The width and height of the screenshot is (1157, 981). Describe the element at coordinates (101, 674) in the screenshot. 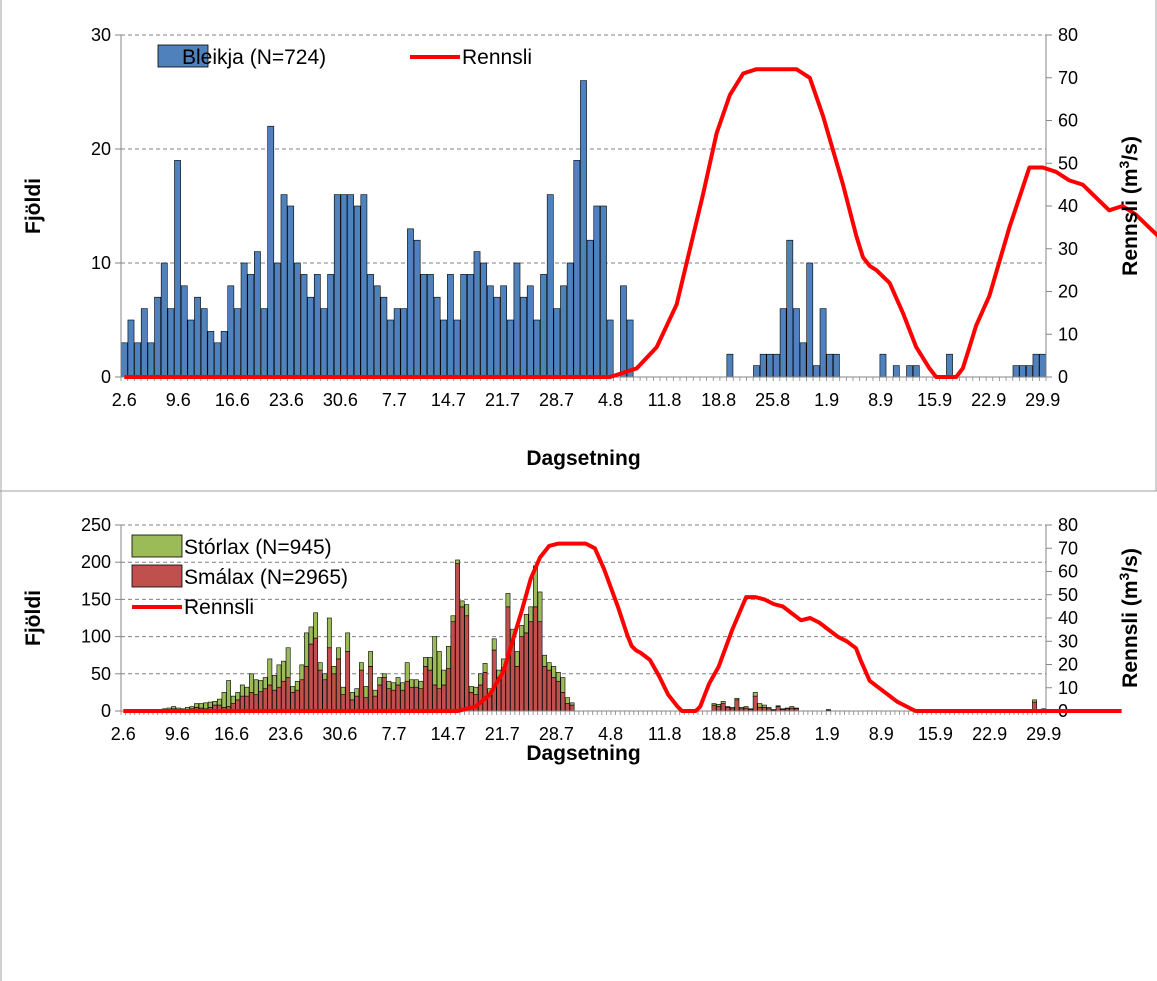

I see `y-tick-label: 50` at that location.